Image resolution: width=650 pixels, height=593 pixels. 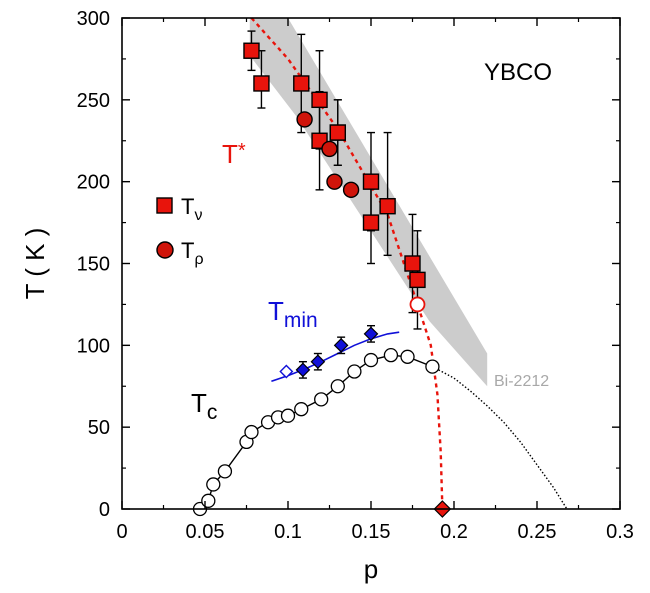 I want to click on y-axis-title: T ( K ), so click(x=35, y=264).